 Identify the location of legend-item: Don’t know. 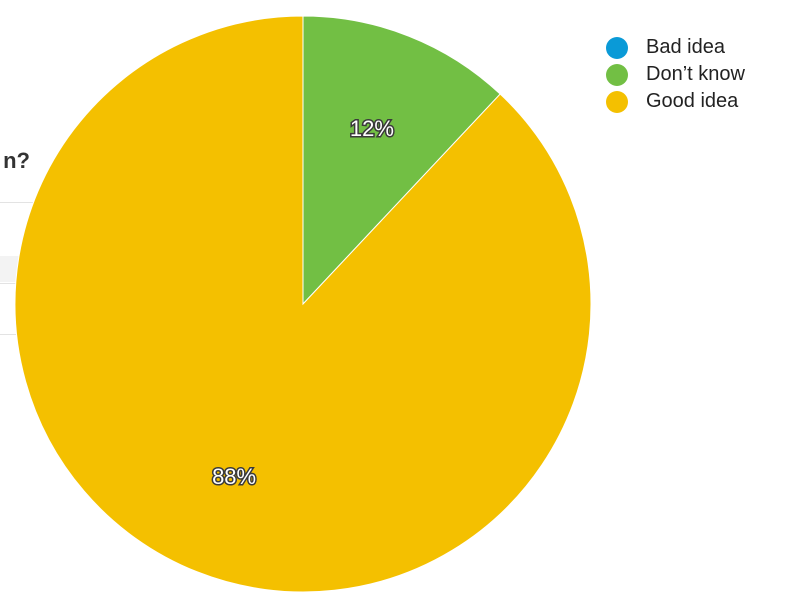
(675, 74).